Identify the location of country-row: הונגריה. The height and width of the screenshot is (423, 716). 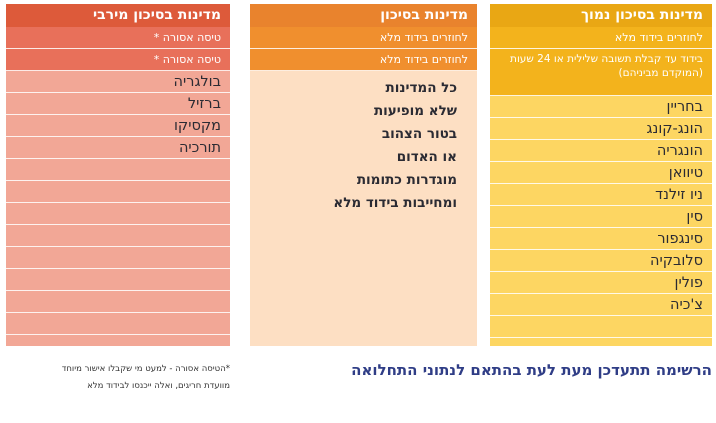
(601, 151).